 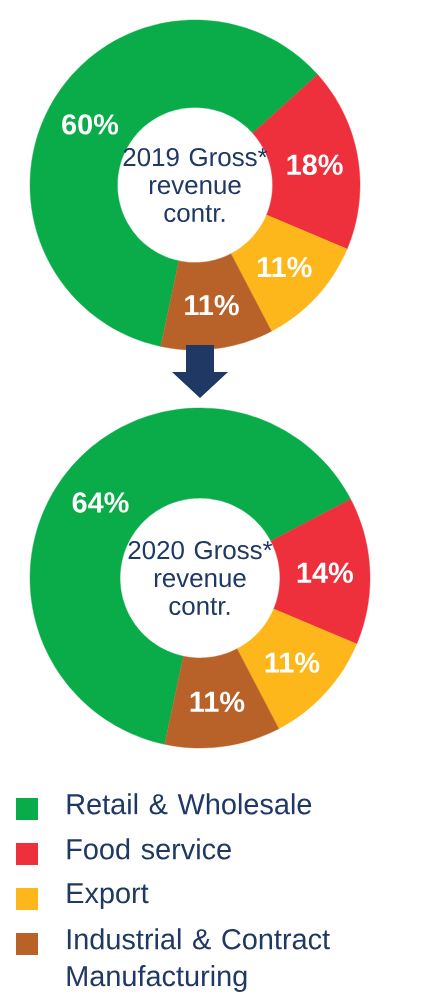 I want to click on text: 2020 Gross* revenue contr., so click(x=200, y=578).